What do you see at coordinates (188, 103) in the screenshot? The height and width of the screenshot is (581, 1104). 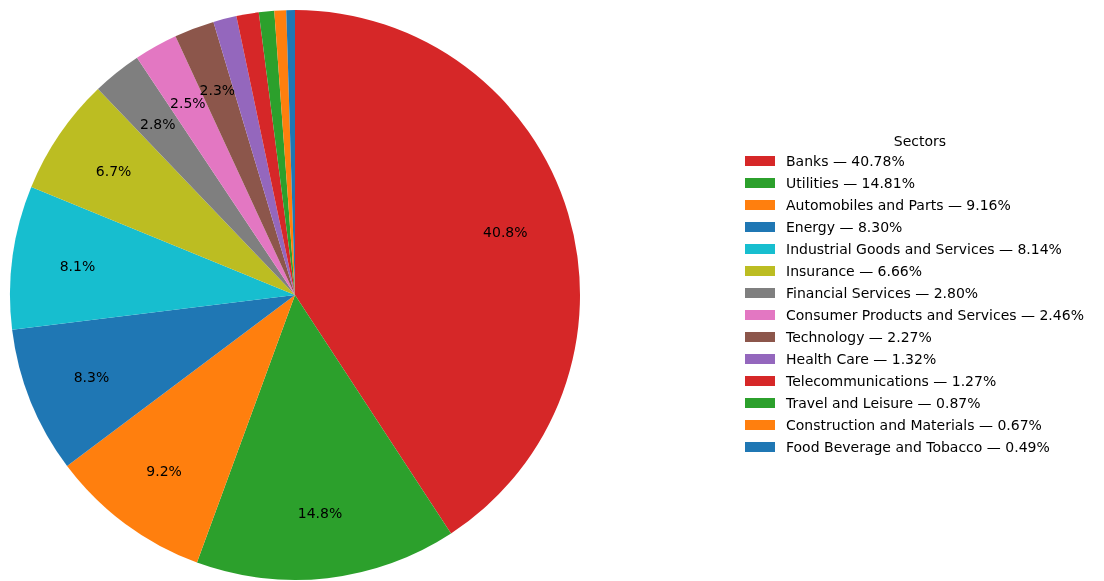 I see `data-label: 2.5%` at bounding box center [188, 103].